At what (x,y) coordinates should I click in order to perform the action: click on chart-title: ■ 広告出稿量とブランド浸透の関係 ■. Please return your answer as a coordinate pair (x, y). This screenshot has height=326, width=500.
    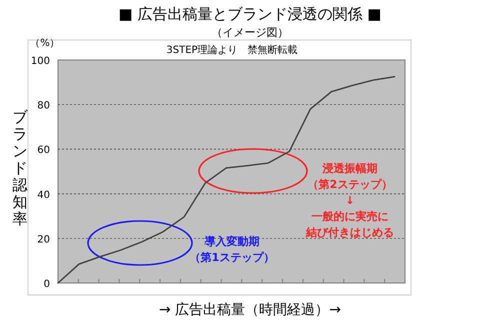
    Looking at the image, I should click on (250, 14).